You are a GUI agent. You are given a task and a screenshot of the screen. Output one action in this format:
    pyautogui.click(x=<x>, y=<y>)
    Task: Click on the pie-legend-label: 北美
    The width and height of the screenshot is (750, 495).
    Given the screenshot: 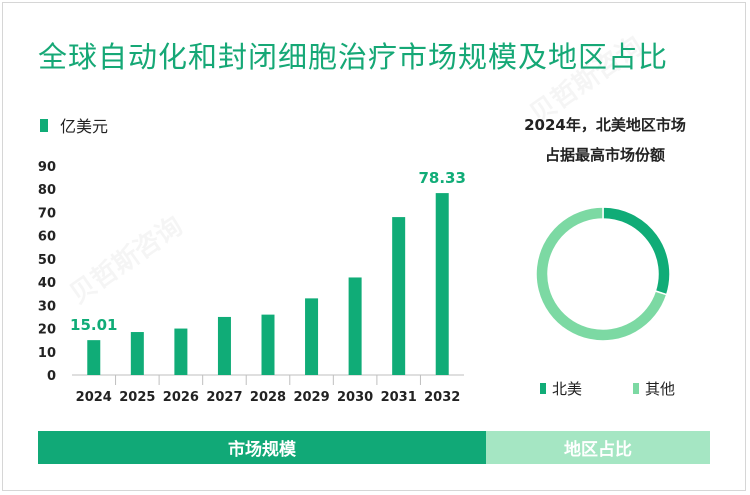 What is the action you would take?
    pyautogui.click(x=567, y=389)
    